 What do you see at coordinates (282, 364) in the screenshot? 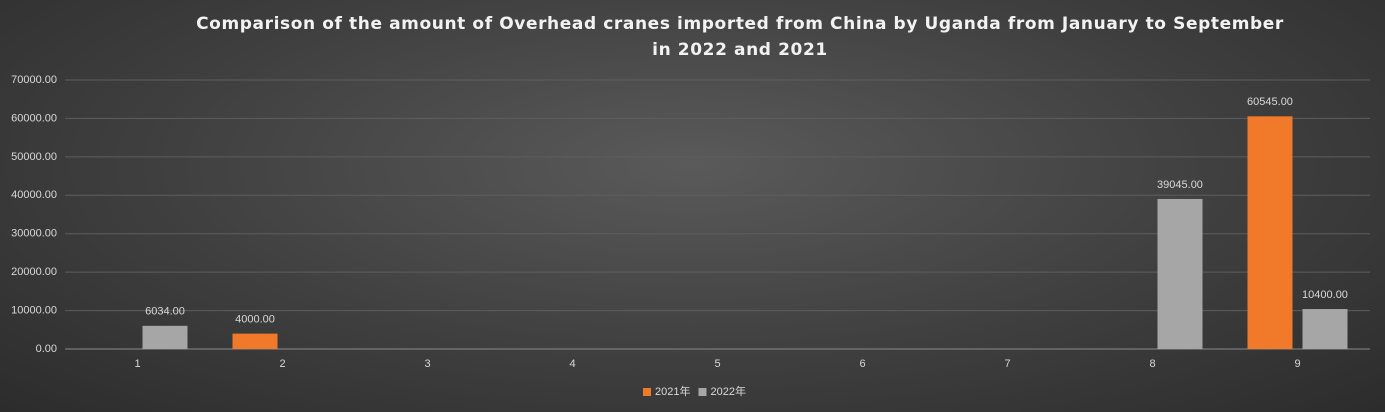
I see `x-tick-label: 2` at bounding box center [282, 364].